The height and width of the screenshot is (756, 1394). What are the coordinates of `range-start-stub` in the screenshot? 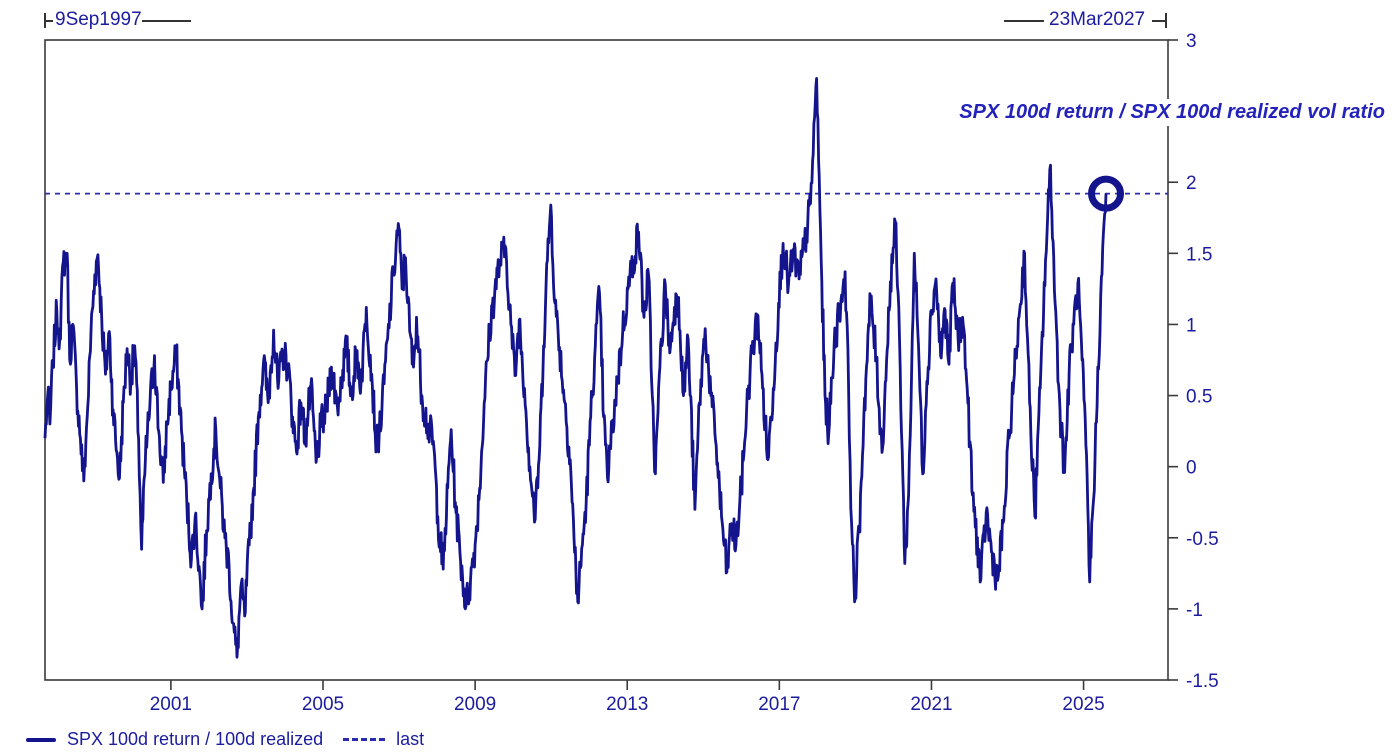 It's located at (49, 21).